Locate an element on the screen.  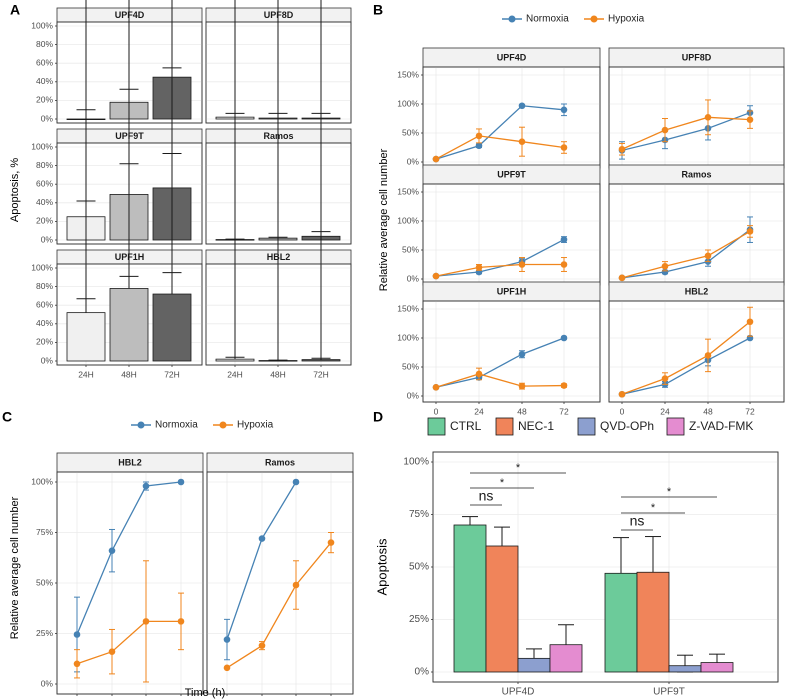
c-ytick-label: 50% is located at coordinates (44, 582).